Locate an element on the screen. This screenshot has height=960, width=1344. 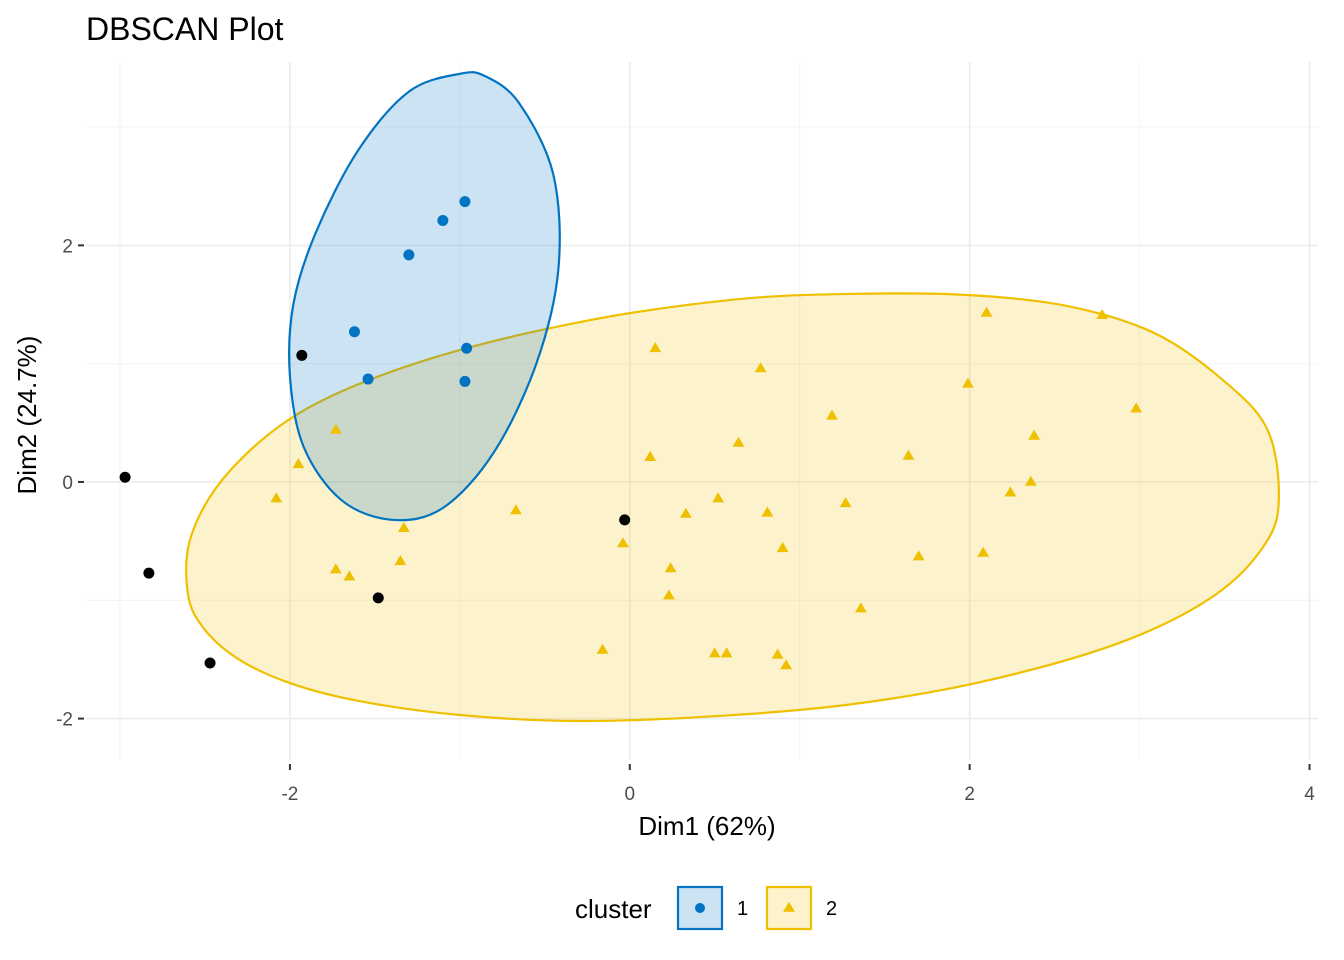
y-tick-label: 2 is located at coordinates (67, 246).